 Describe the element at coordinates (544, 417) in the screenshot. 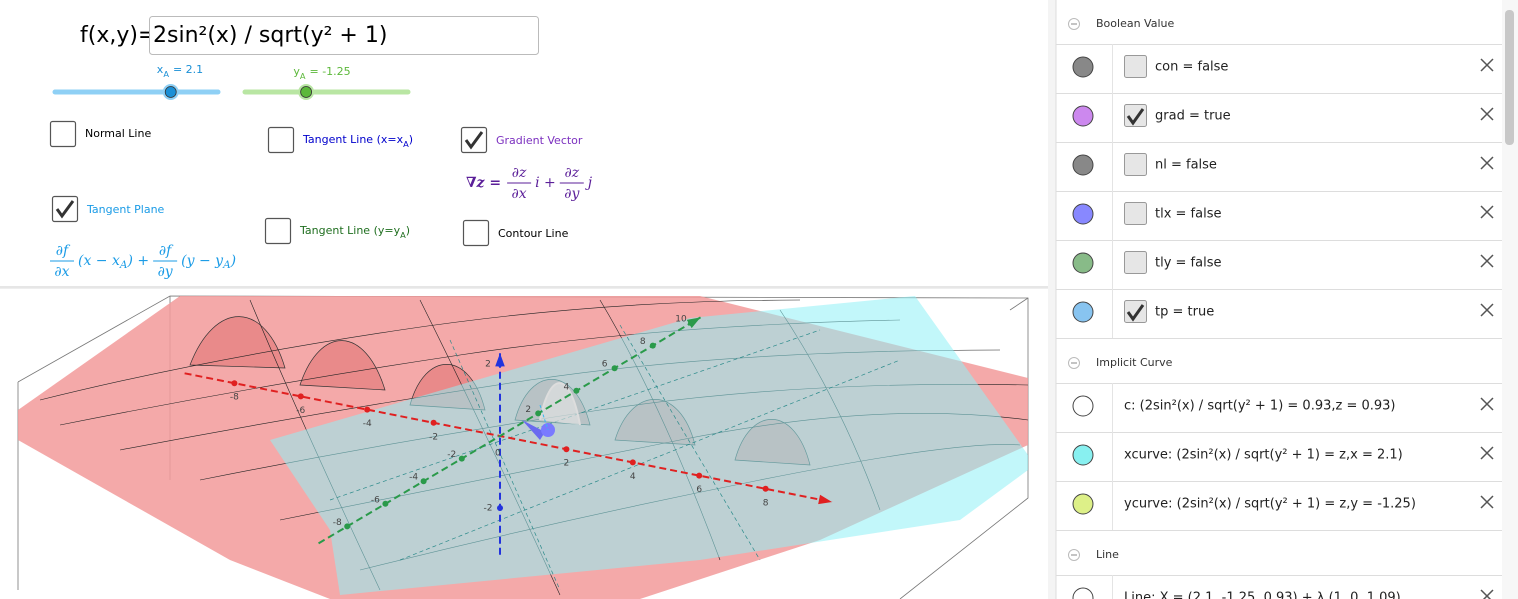

I see `normal-guide` at that location.